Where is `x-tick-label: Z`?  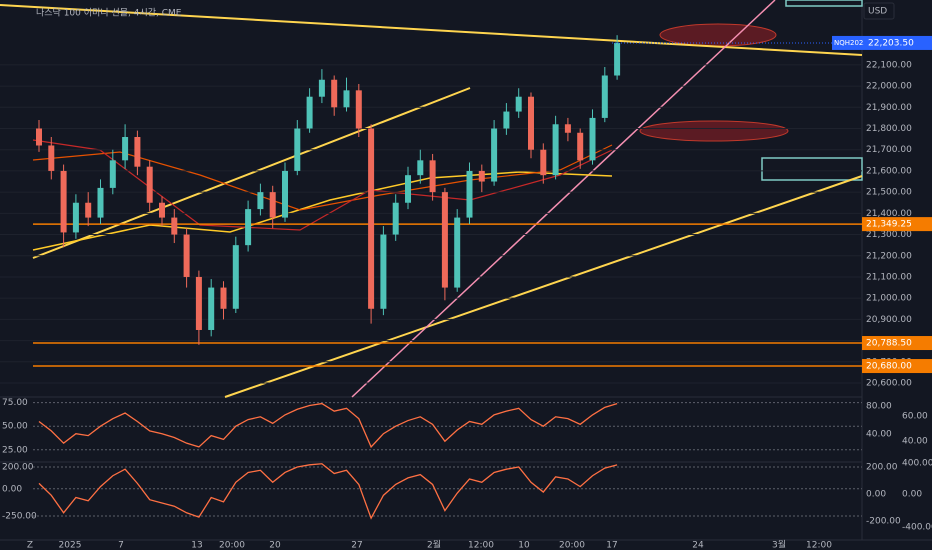 x-tick-label: Z is located at coordinates (30, 545).